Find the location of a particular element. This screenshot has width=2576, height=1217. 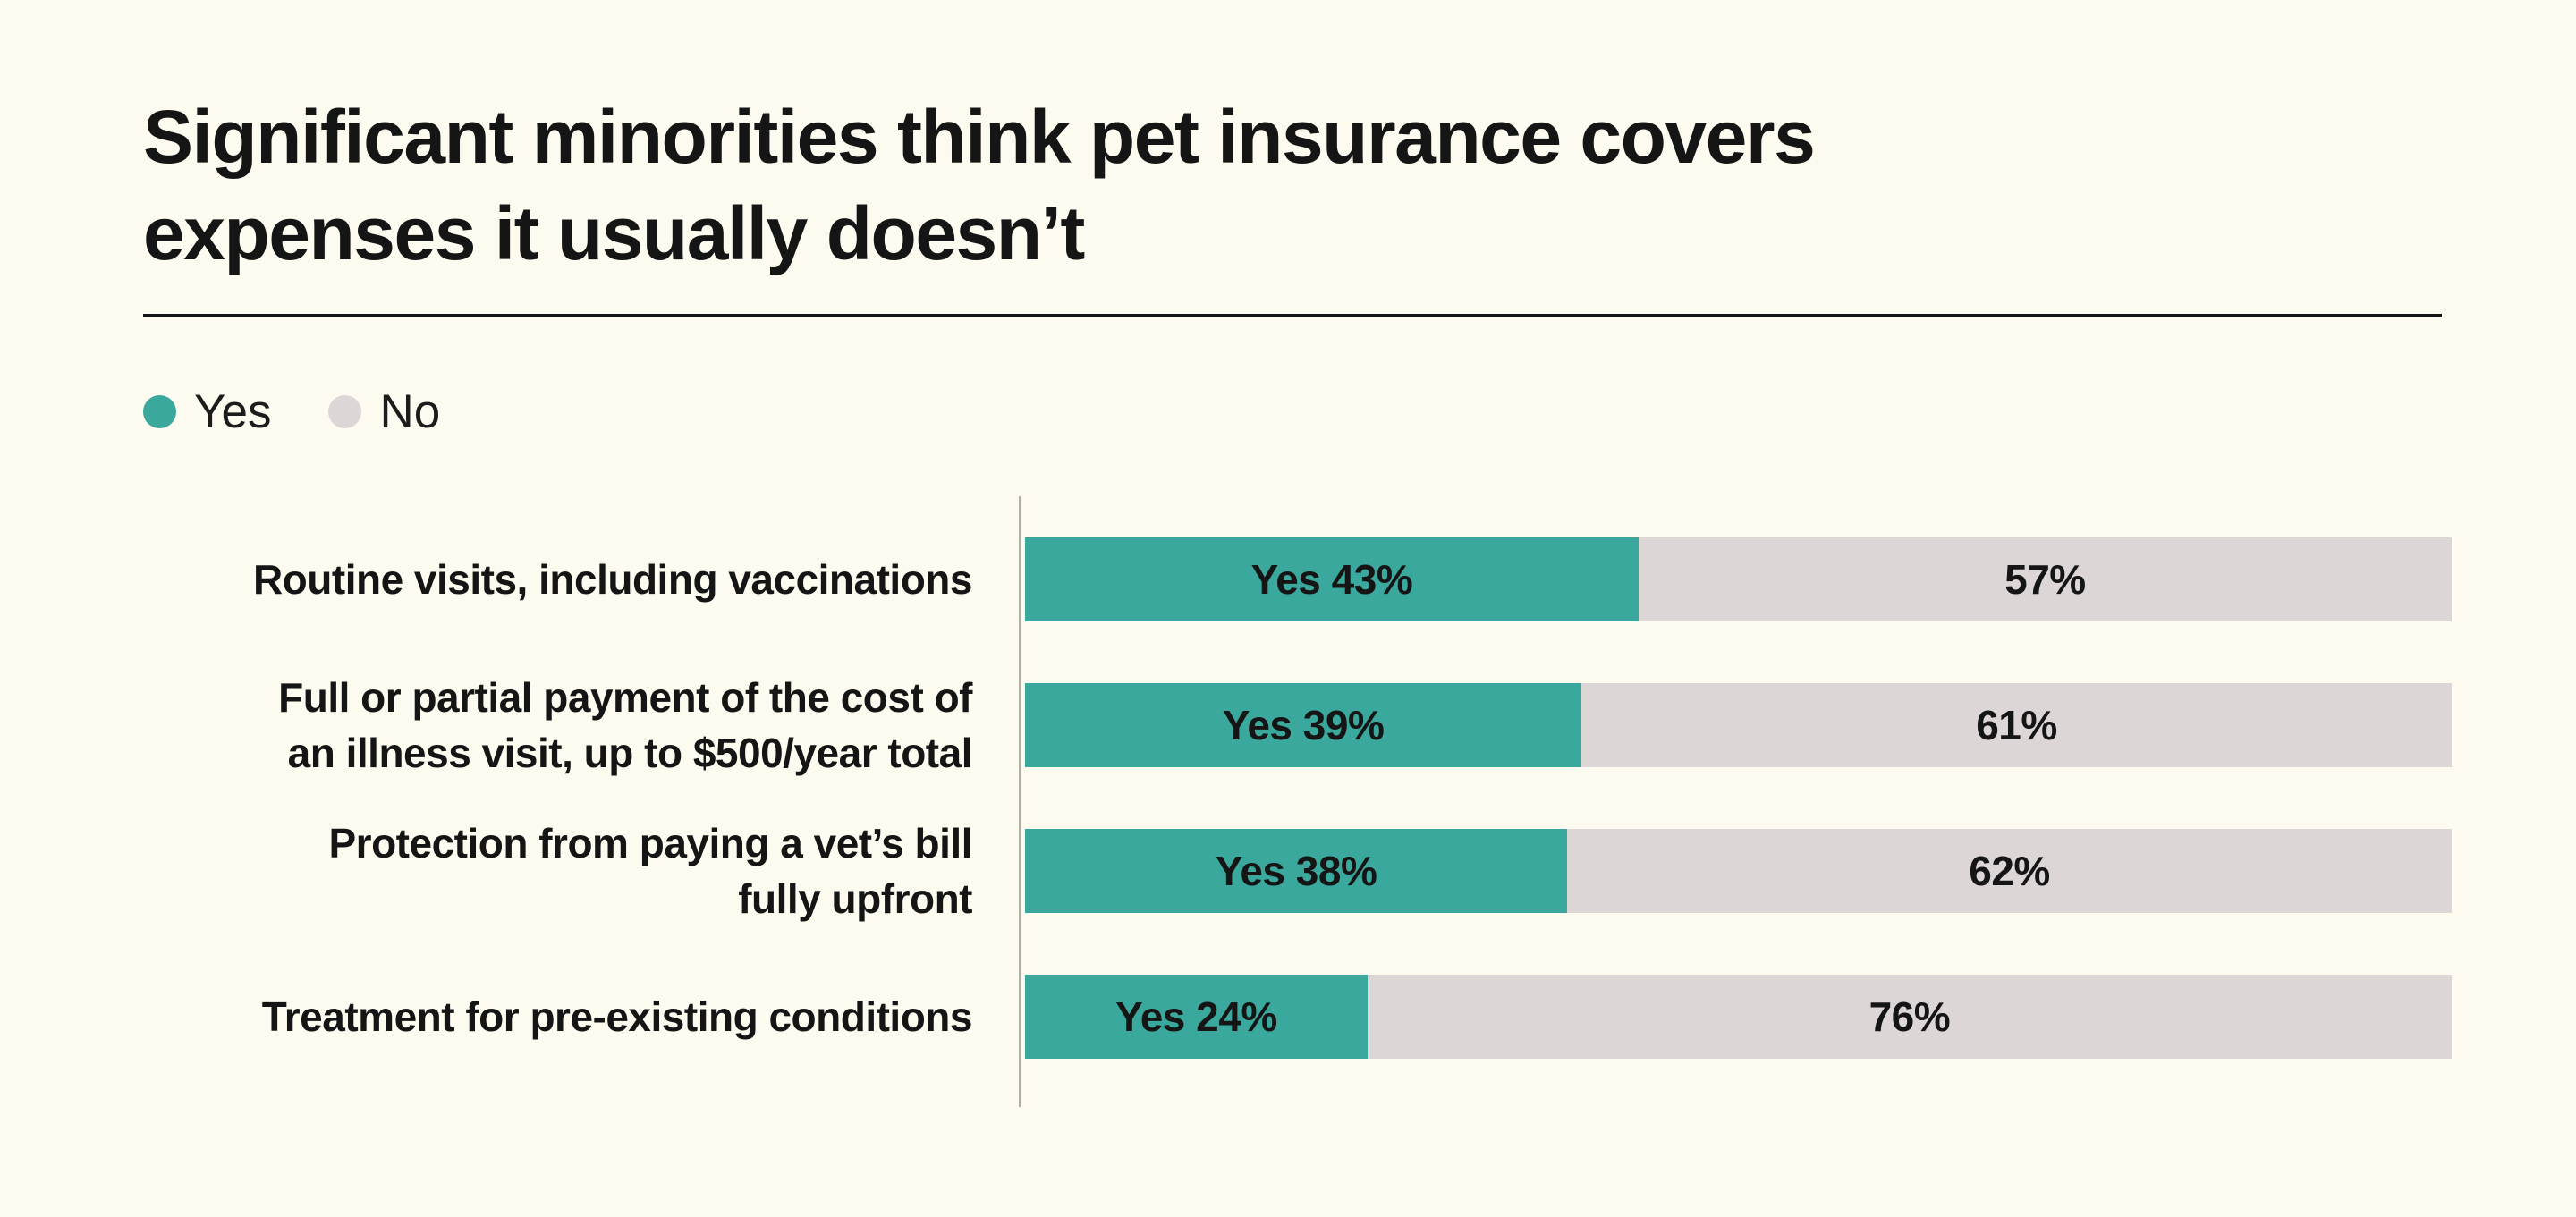

bar-segment-no: 57% is located at coordinates (2045, 579).